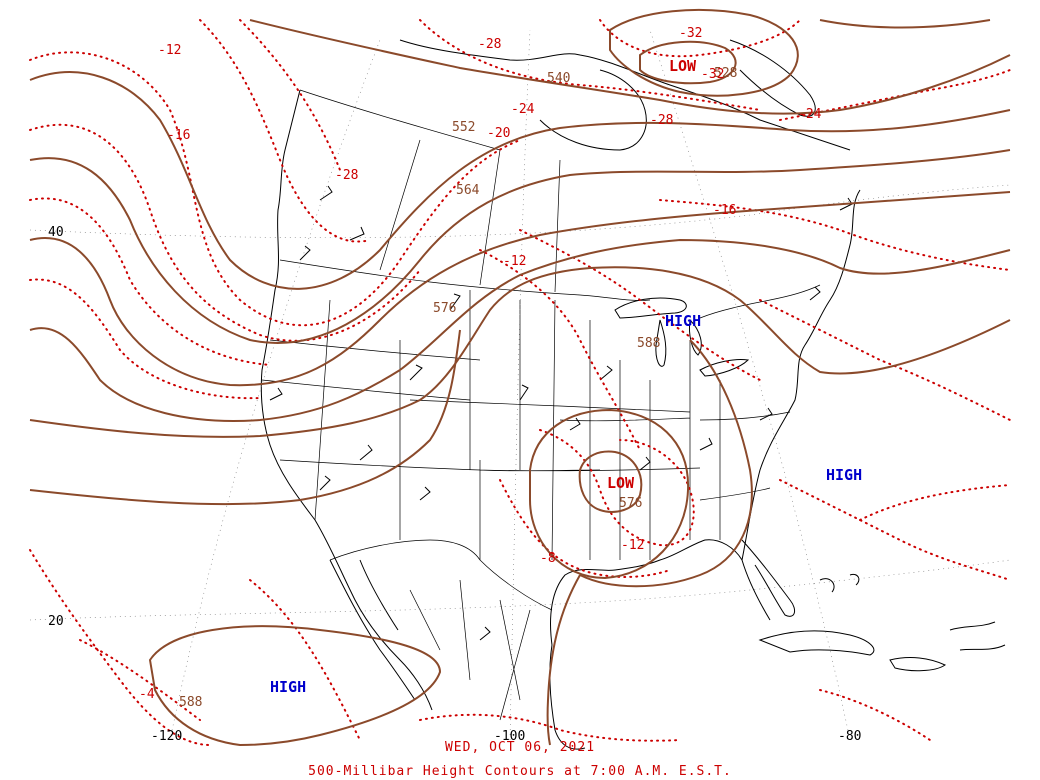 This screenshot has width=1040, height=780. I want to click on longitude-label: -120, so click(166, 736).